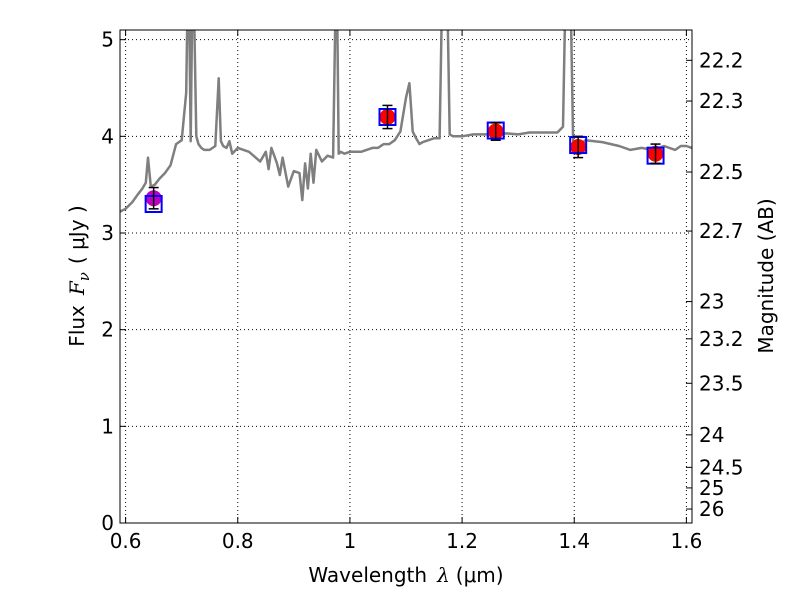 This screenshot has height=600, width=800. Describe the element at coordinates (711, 435) in the screenshot. I see `mag-tick-label: 24` at that location.